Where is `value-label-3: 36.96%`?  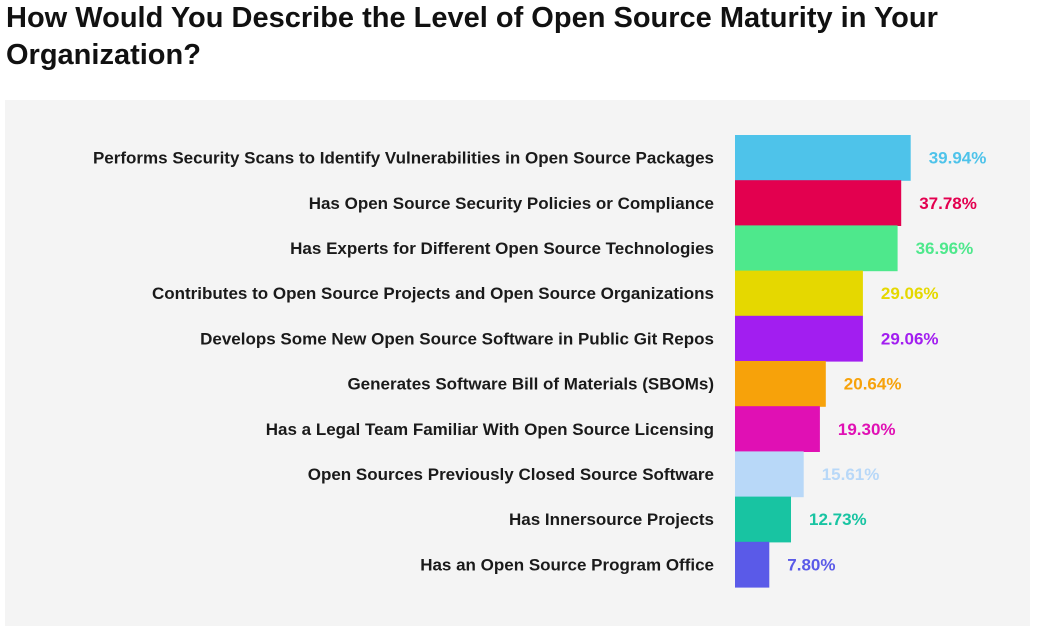
value-label-3: 36.96% is located at coordinates (945, 248).